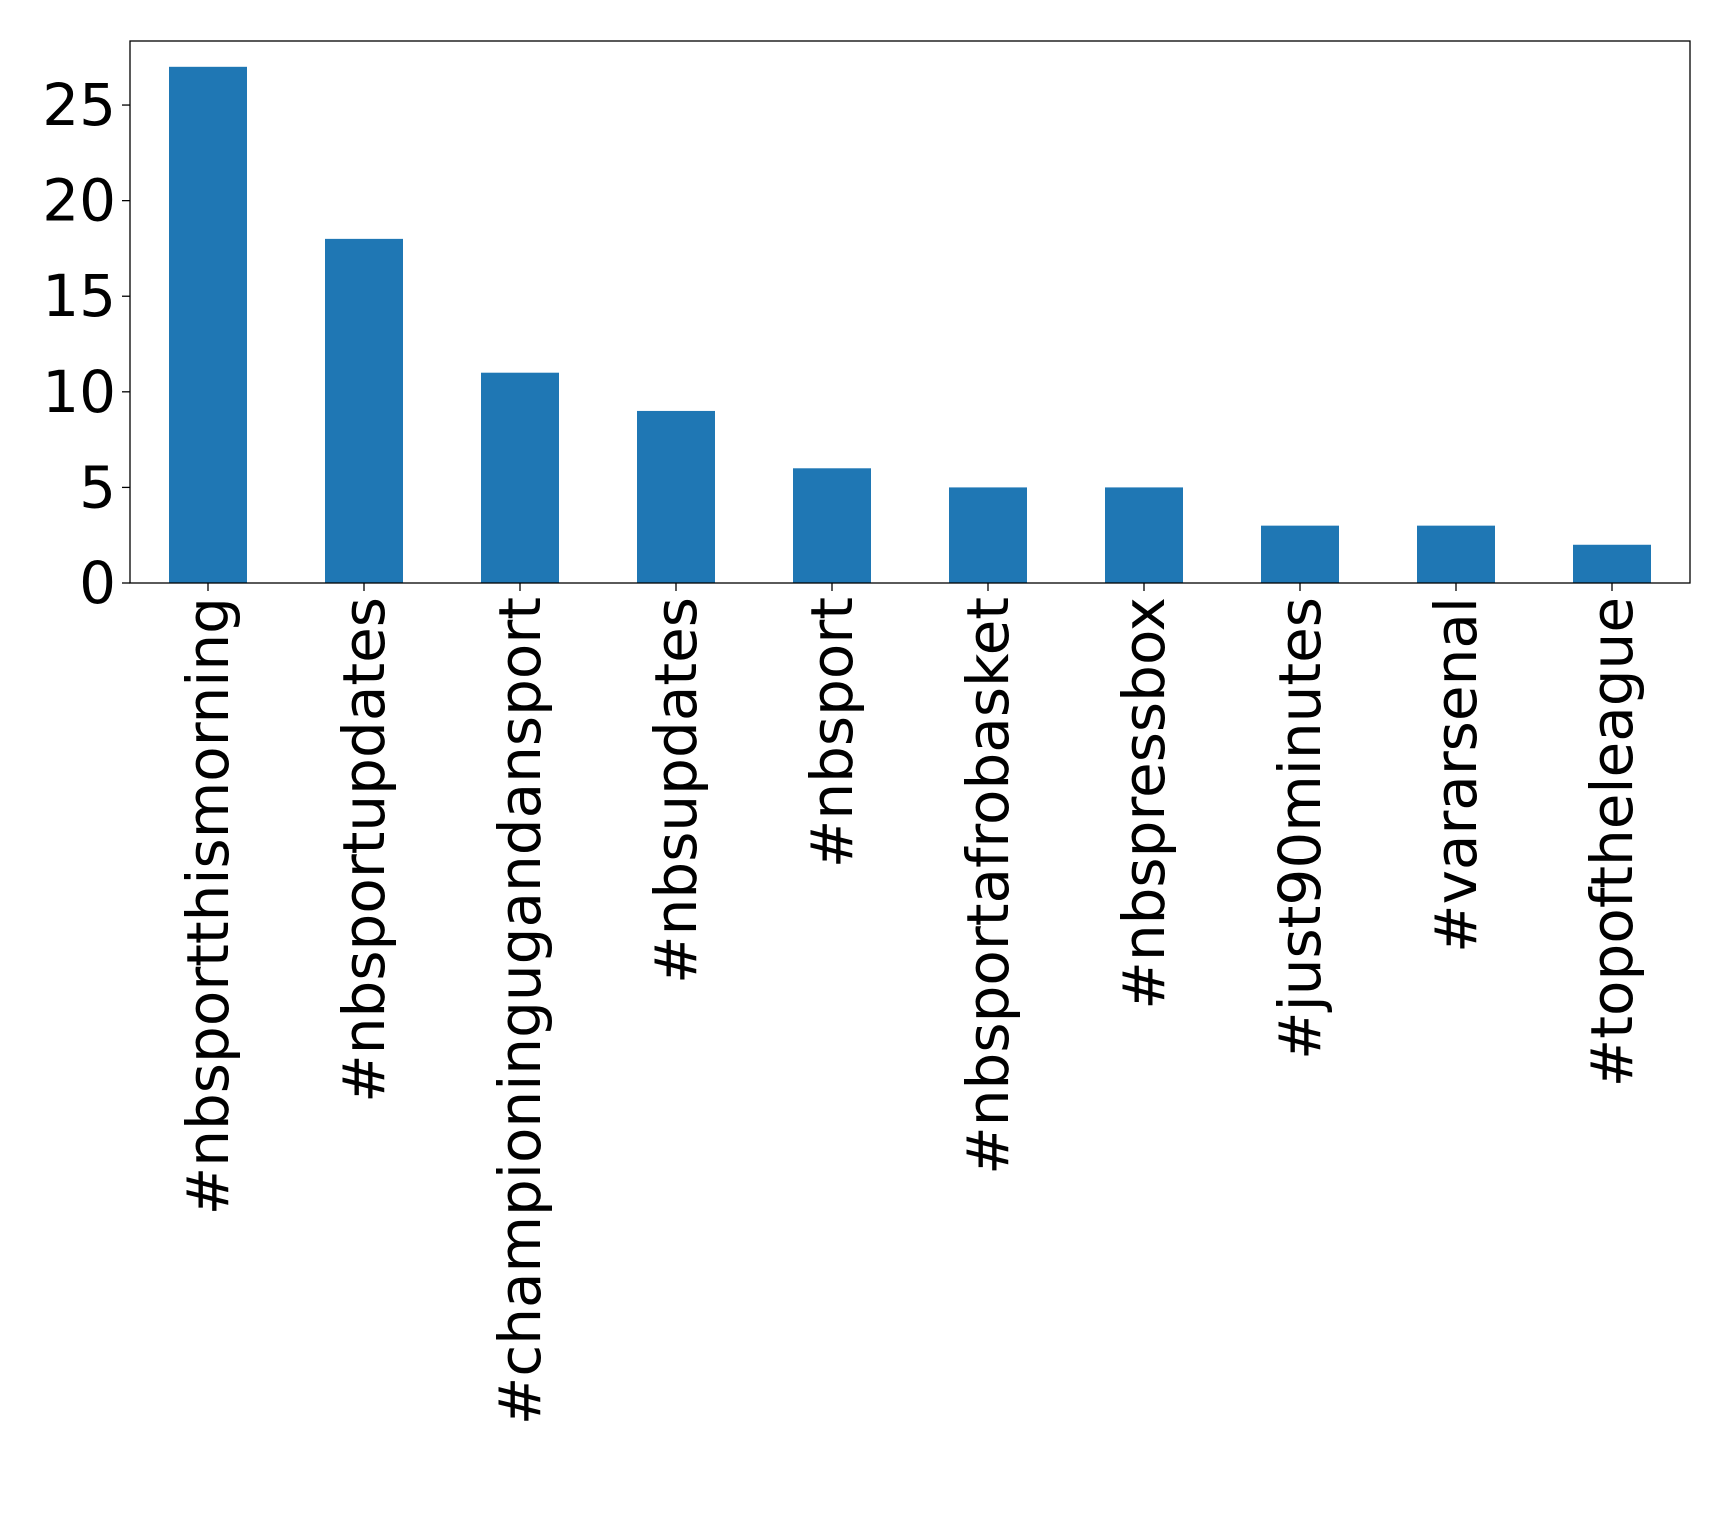 This screenshot has width=1719, height=1524. I want to click on x-tick-label-4: #nbsport, so click(832, 732).